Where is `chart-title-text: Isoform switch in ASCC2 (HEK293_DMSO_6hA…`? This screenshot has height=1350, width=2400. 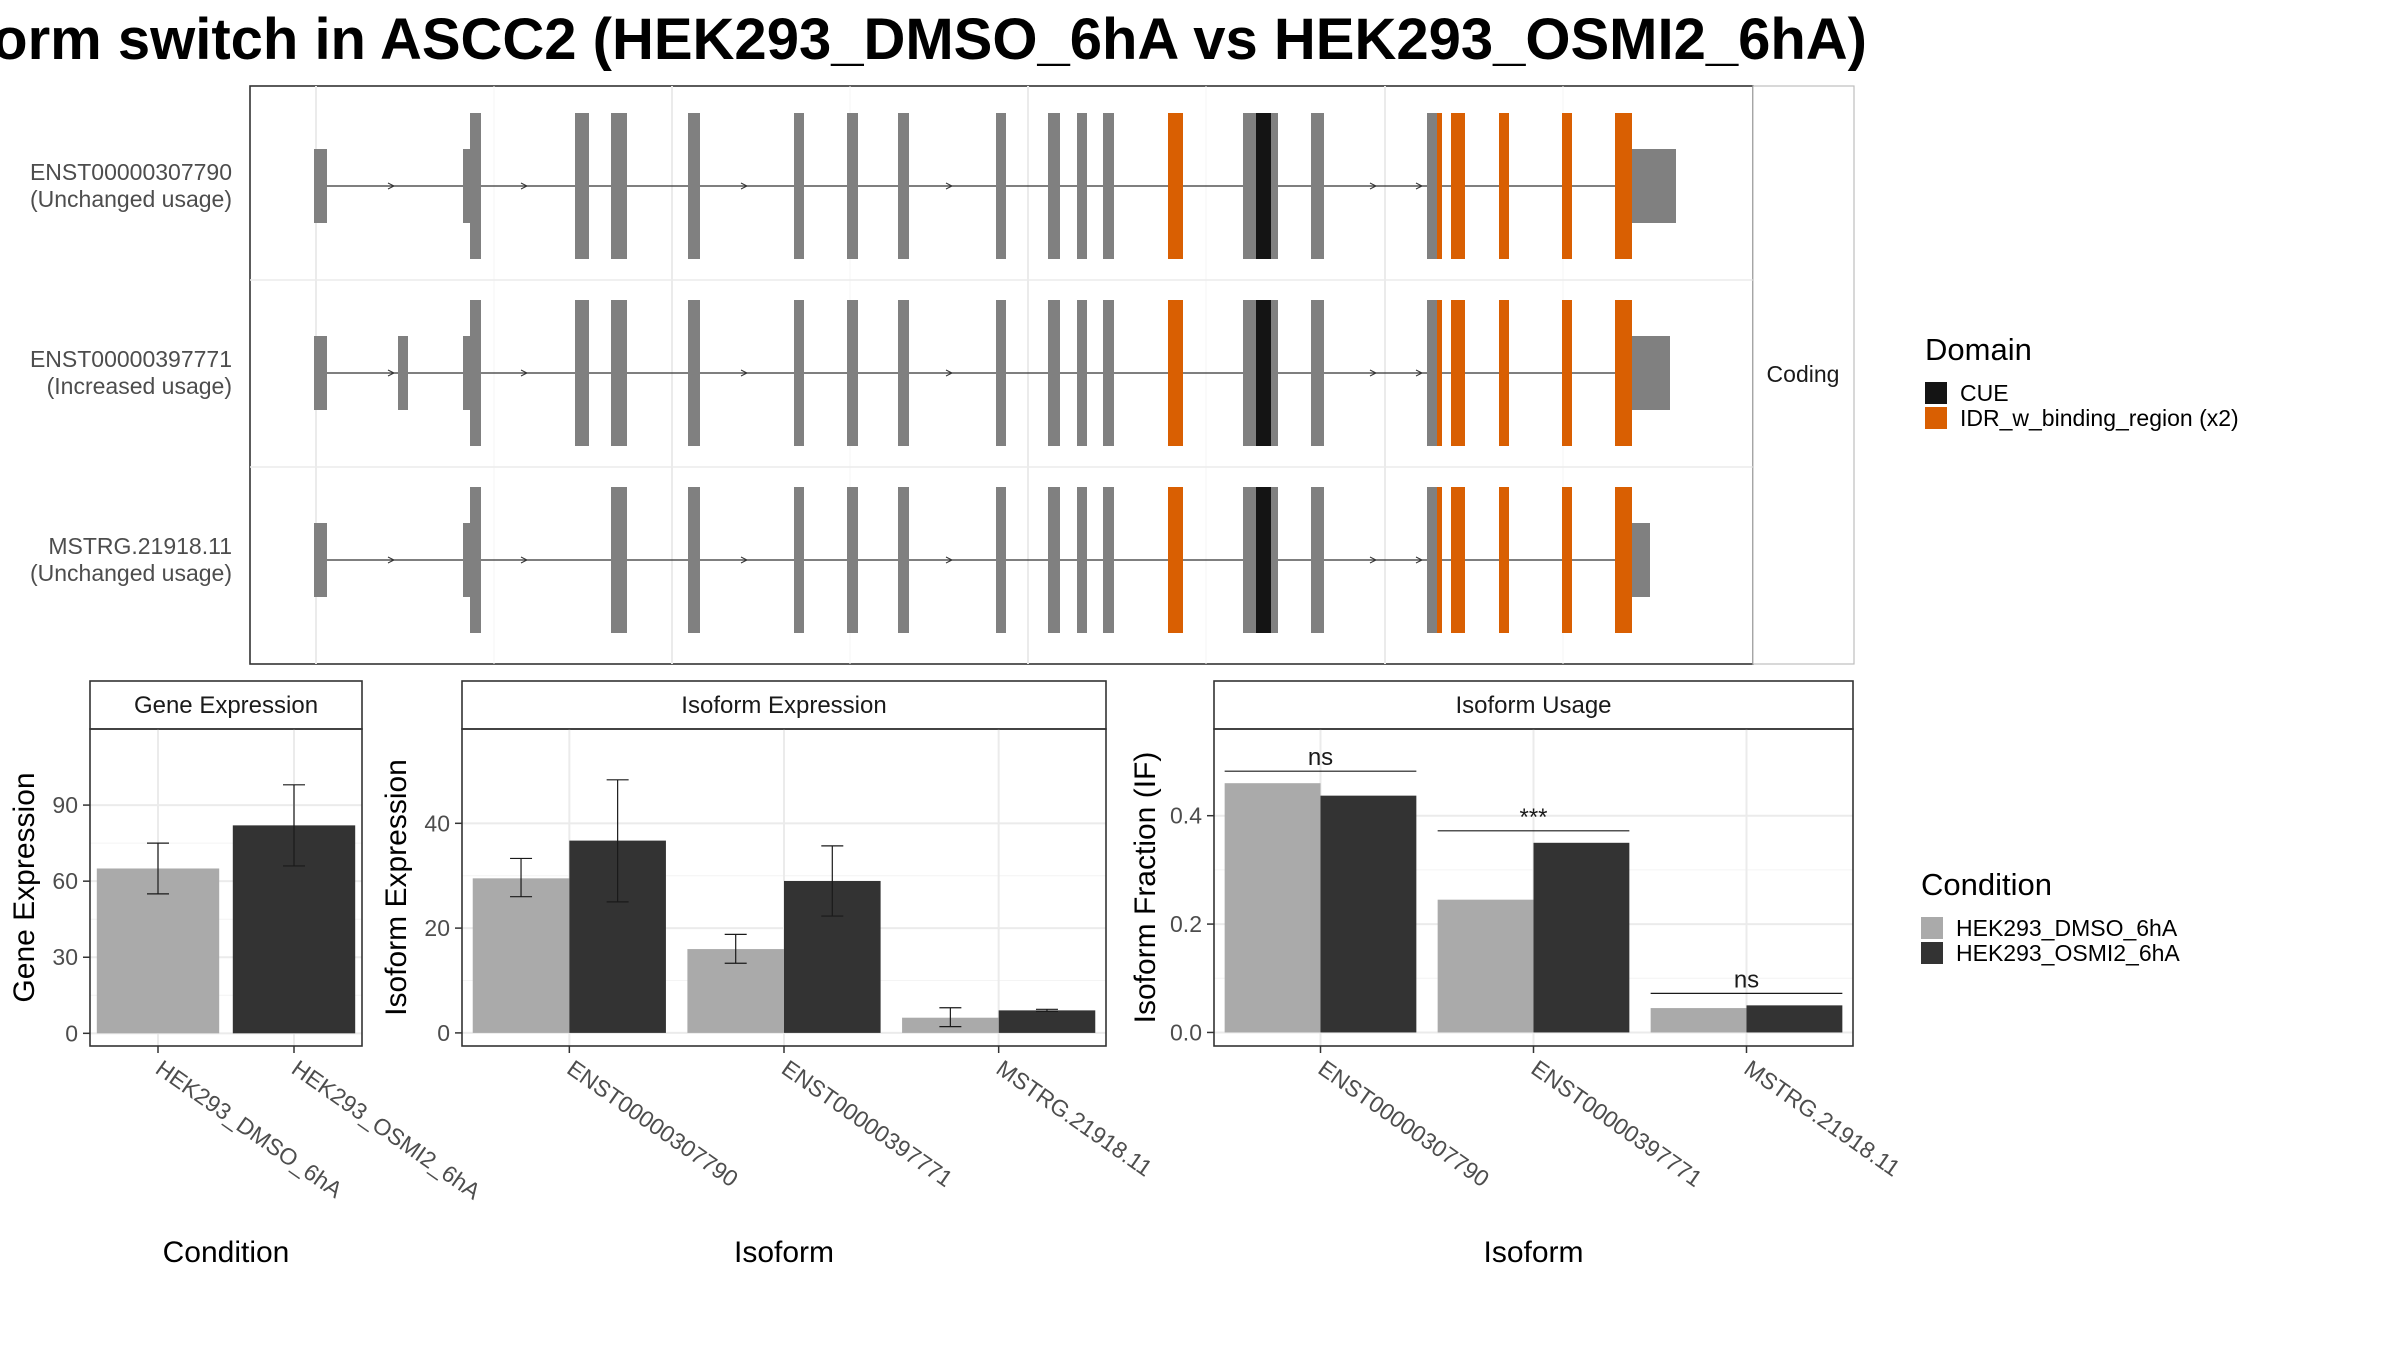 chart-title-text: Isoform switch in ASCC2 (HEK293_DMSO_6hA… is located at coordinates (933, 39).